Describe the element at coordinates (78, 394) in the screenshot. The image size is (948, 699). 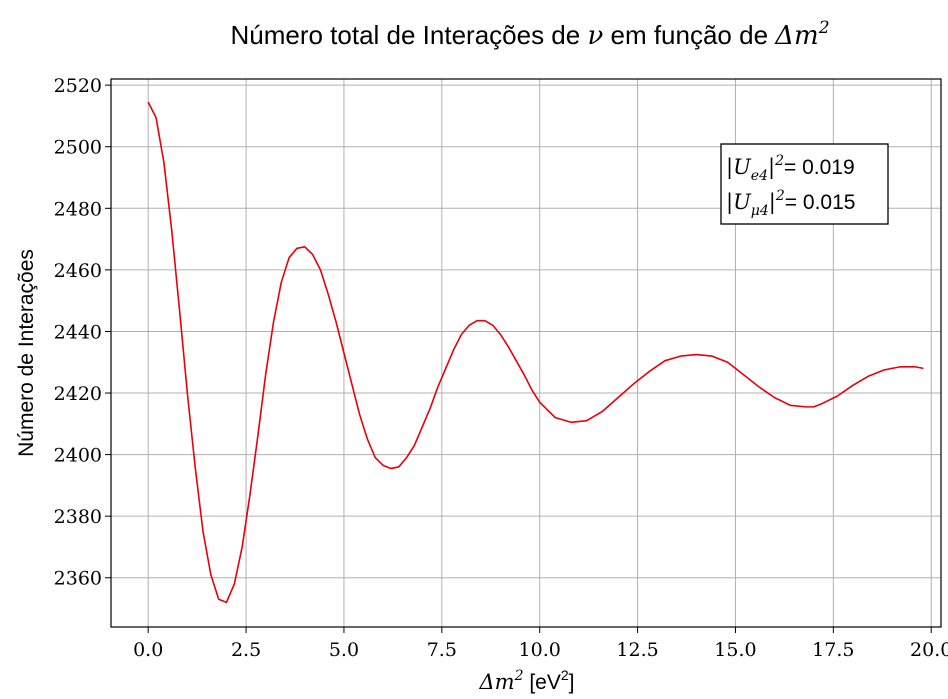
I see `y-tick-label: 2420` at that location.